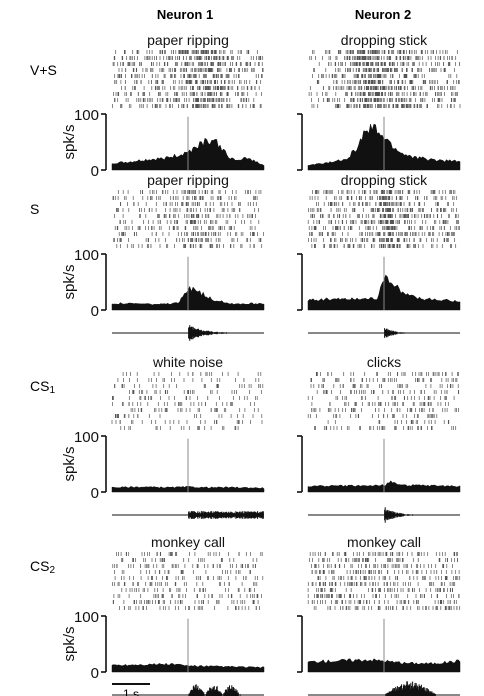 The image size is (484, 696). Describe the element at coordinates (42, 567) in the screenshot. I see `condition-label-cs2: CS2` at that location.